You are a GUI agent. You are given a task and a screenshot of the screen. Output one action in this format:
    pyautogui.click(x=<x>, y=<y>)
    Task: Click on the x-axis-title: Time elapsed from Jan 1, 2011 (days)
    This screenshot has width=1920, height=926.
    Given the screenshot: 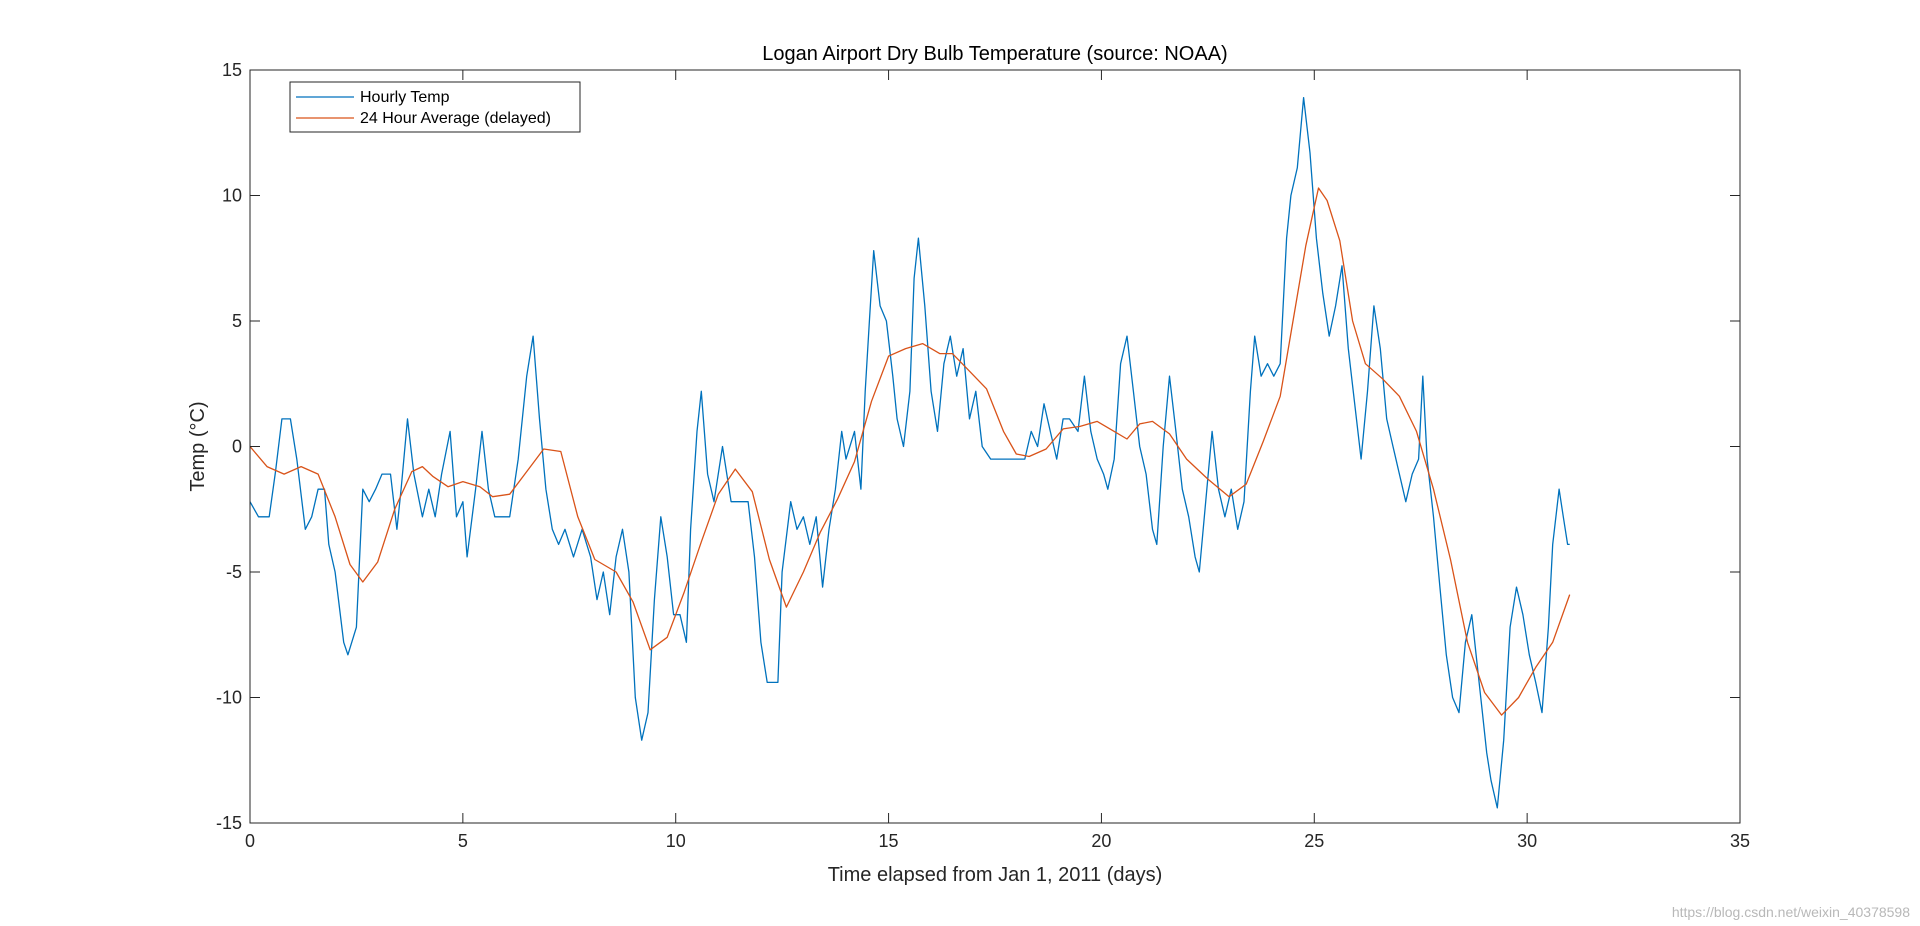 What is the action you would take?
    pyautogui.click(x=995, y=875)
    